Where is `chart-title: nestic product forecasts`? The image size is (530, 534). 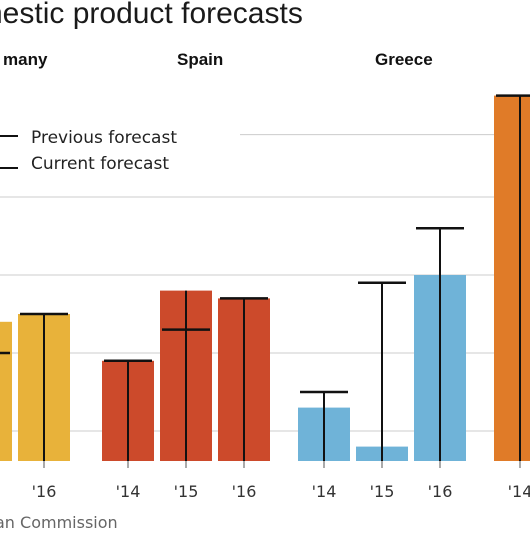 chart-title: nestic product forecasts is located at coordinates (151, 15).